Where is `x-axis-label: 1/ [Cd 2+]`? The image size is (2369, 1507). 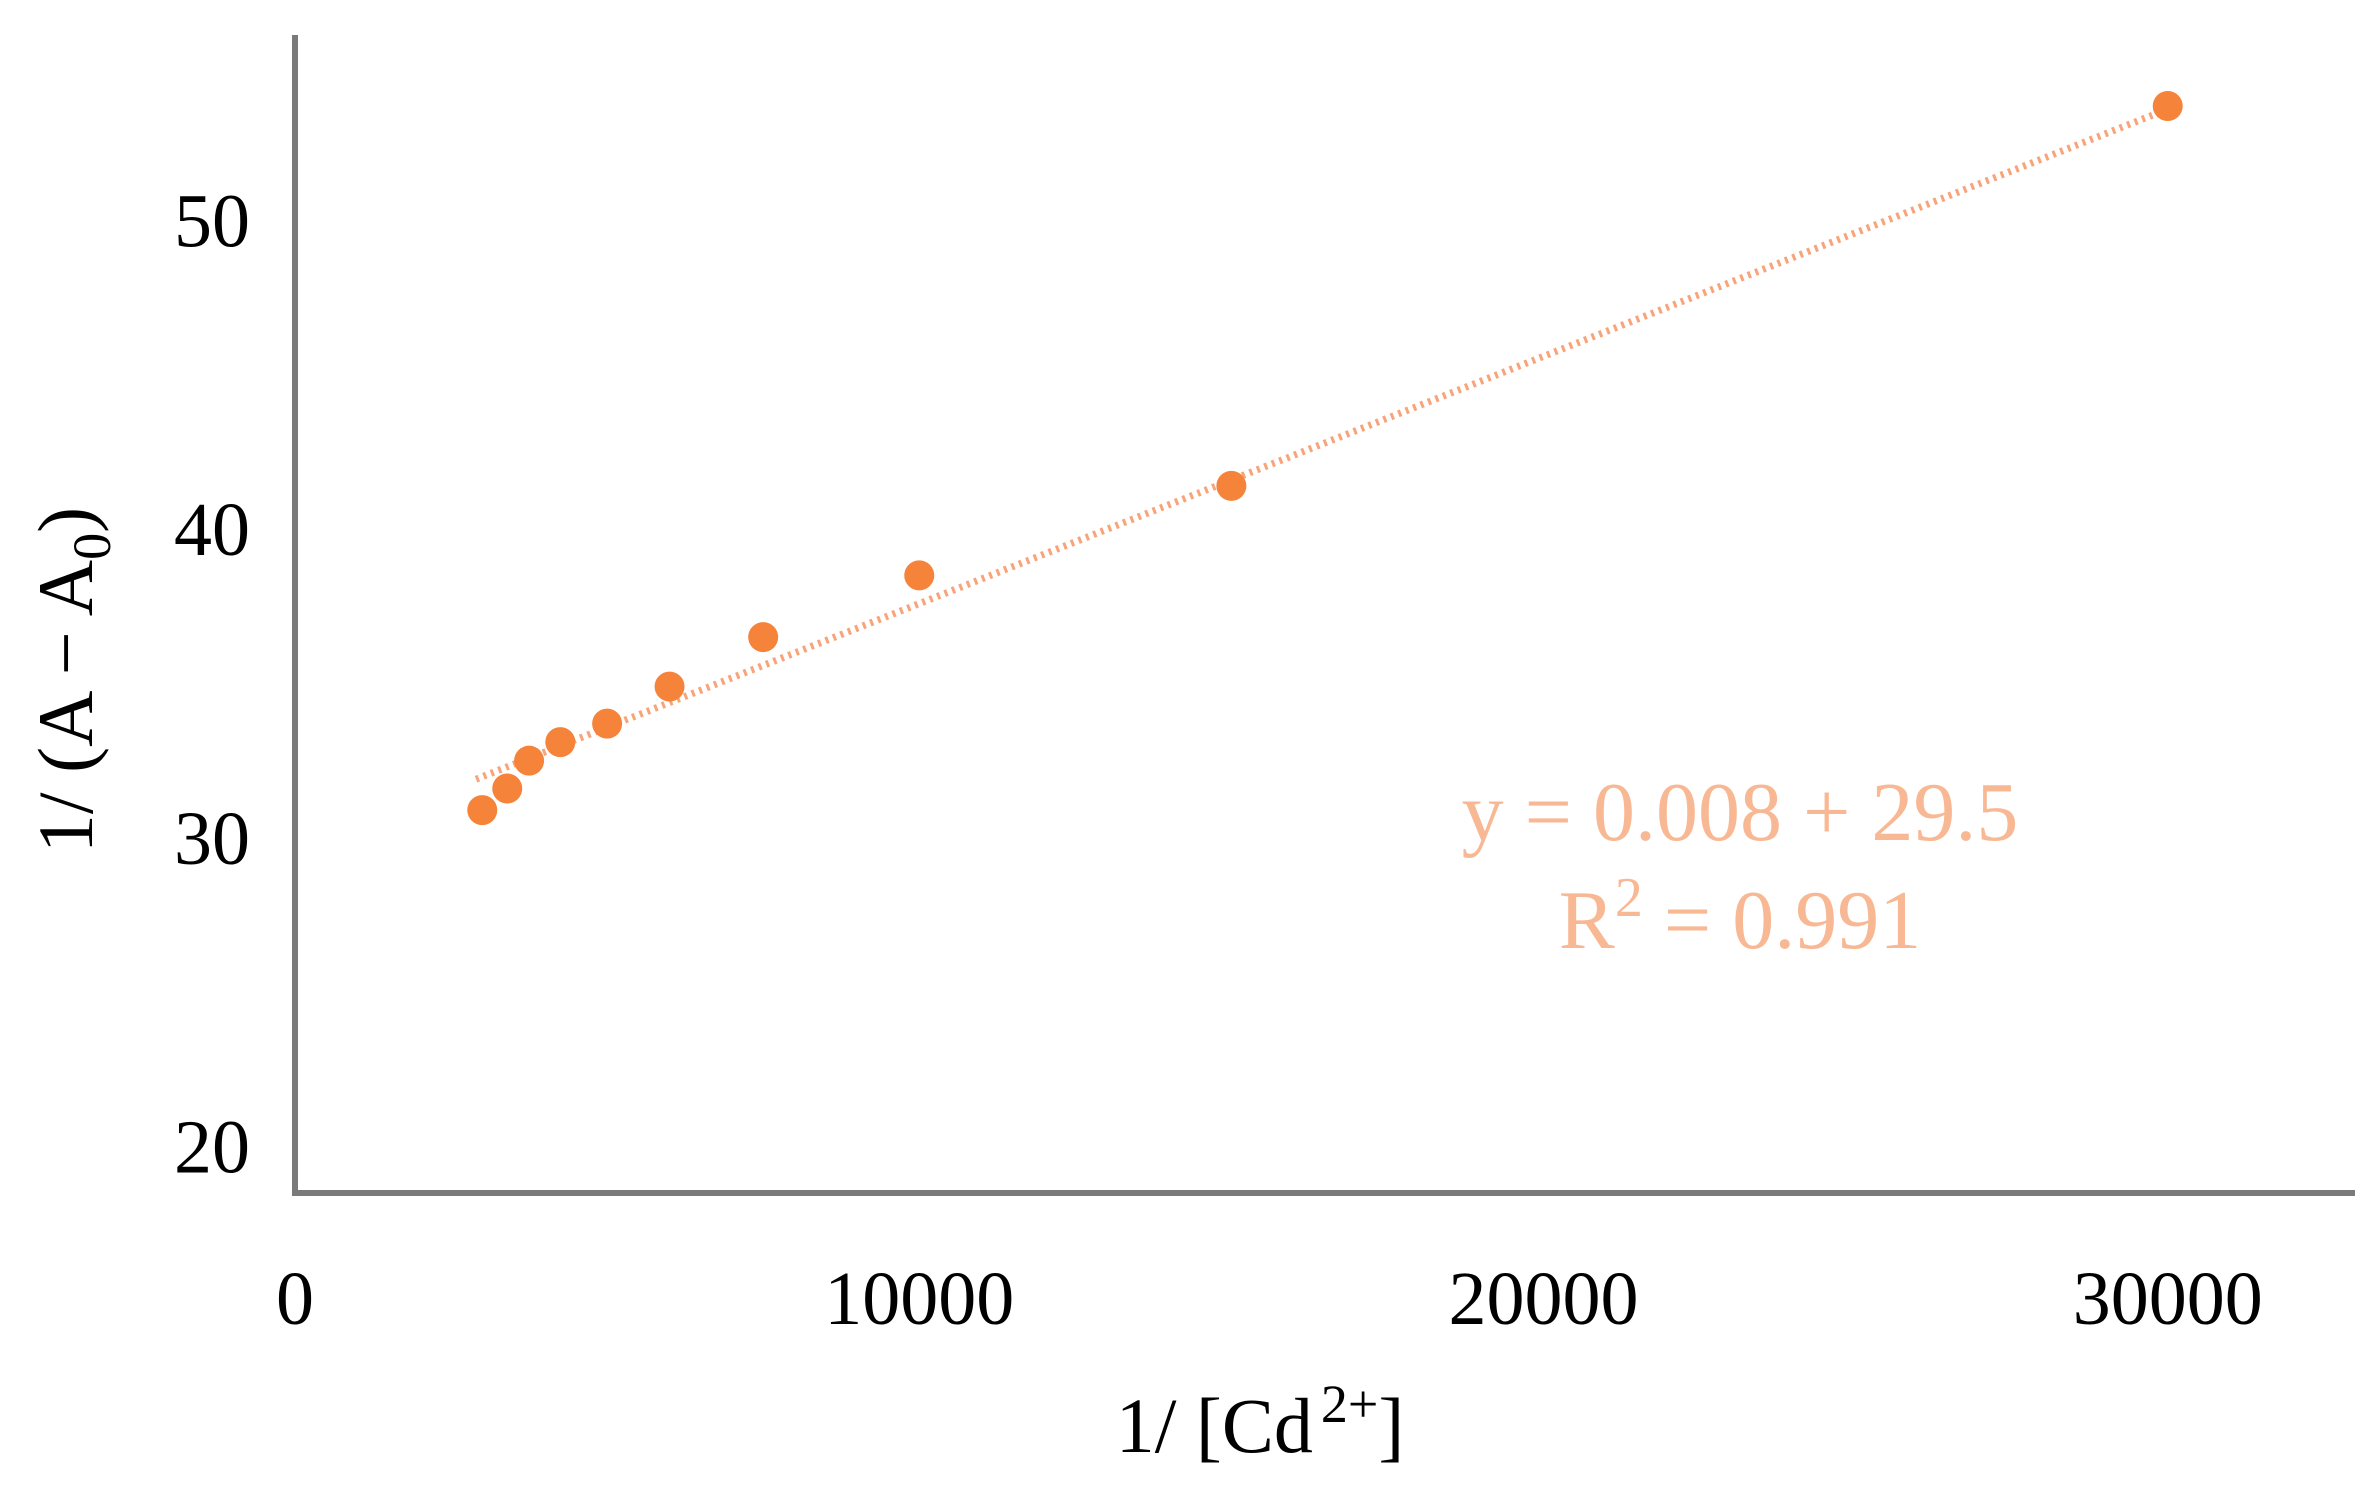
x-axis-label: 1/ [Cd 2+] is located at coordinates (1260, 1421).